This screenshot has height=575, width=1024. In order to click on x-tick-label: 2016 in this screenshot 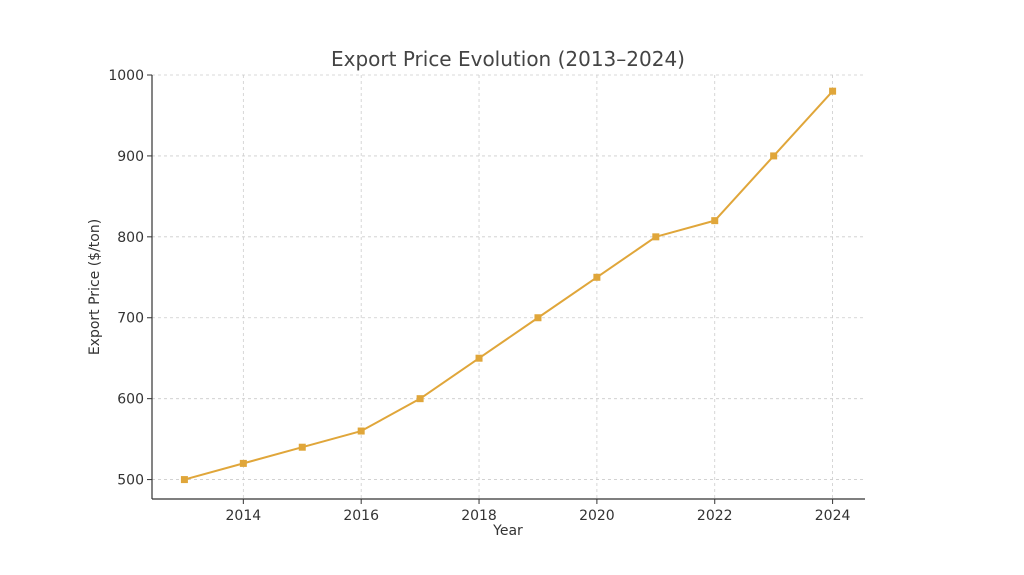, I will do `click(361, 516)`.